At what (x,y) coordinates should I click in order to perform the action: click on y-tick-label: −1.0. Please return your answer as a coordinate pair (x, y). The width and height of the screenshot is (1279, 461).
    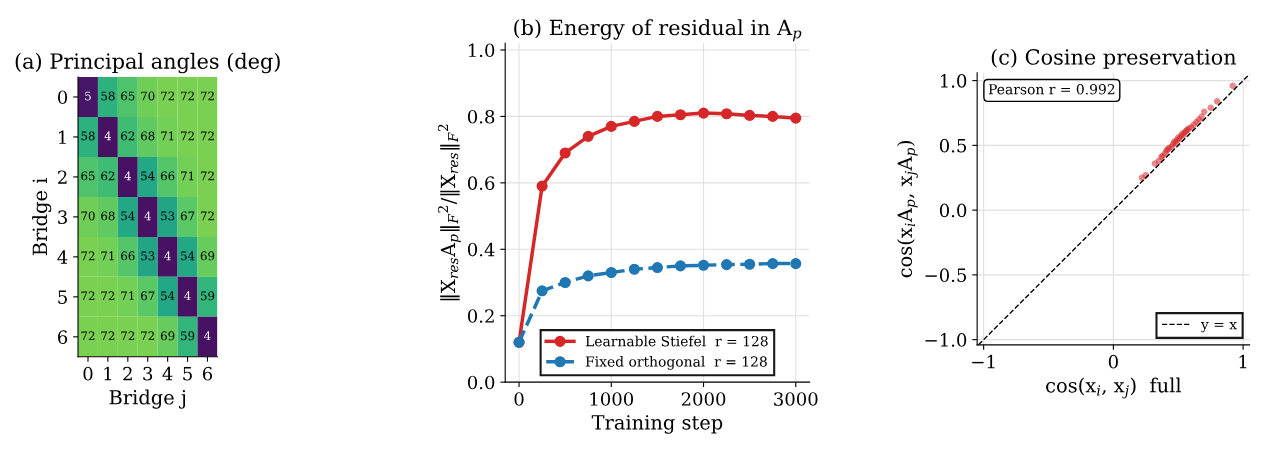
    Looking at the image, I should click on (946, 340).